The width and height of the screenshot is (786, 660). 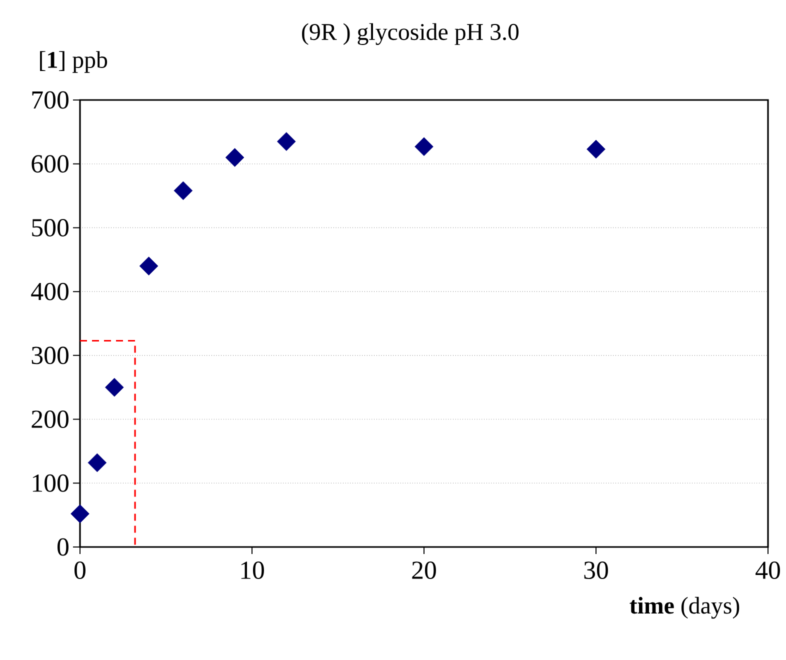 I want to click on y-axis-title: [1] ppb, so click(x=74, y=62).